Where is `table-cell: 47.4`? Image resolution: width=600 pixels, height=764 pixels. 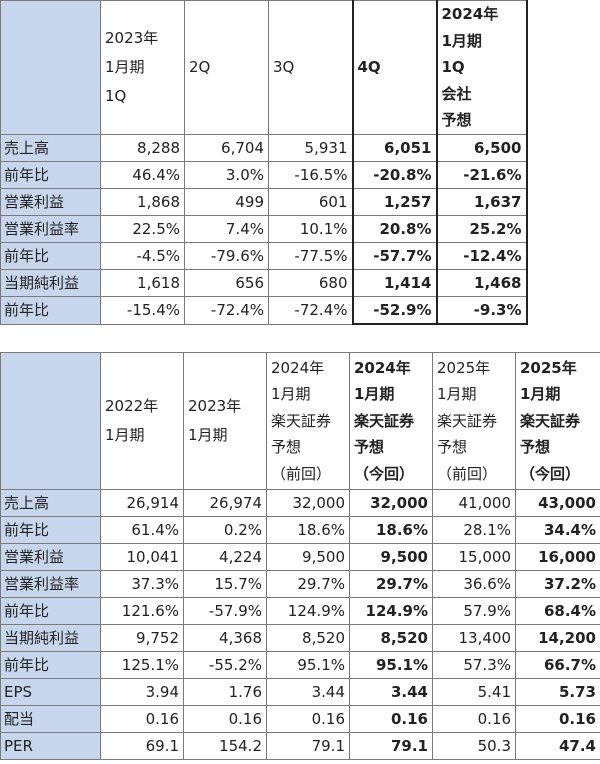
table-cell: 47.4 is located at coordinates (557, 746).